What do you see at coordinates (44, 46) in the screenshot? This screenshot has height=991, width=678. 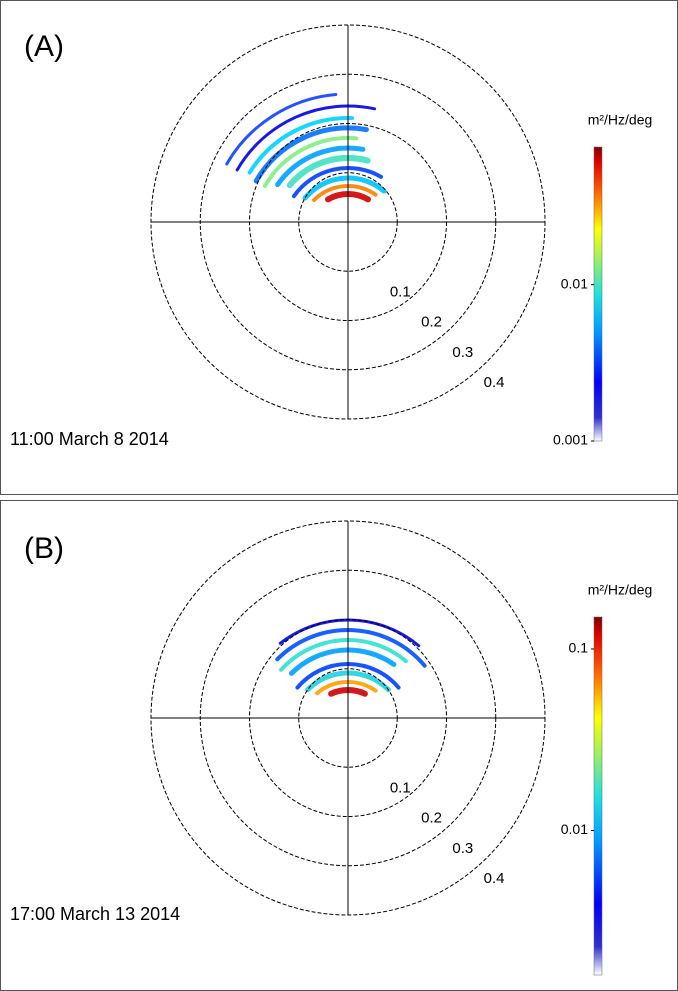 I see `panel-label: (A)` at bounding box center [44, 46].